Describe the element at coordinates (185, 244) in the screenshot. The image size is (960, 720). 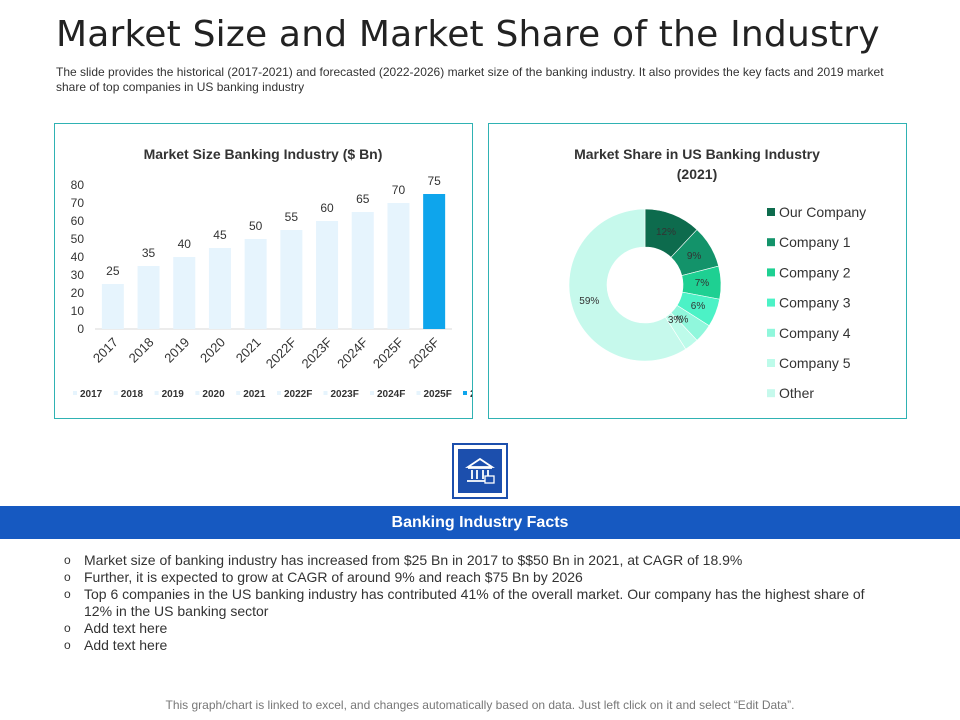
I see `bar-data-label: 40` at that location.